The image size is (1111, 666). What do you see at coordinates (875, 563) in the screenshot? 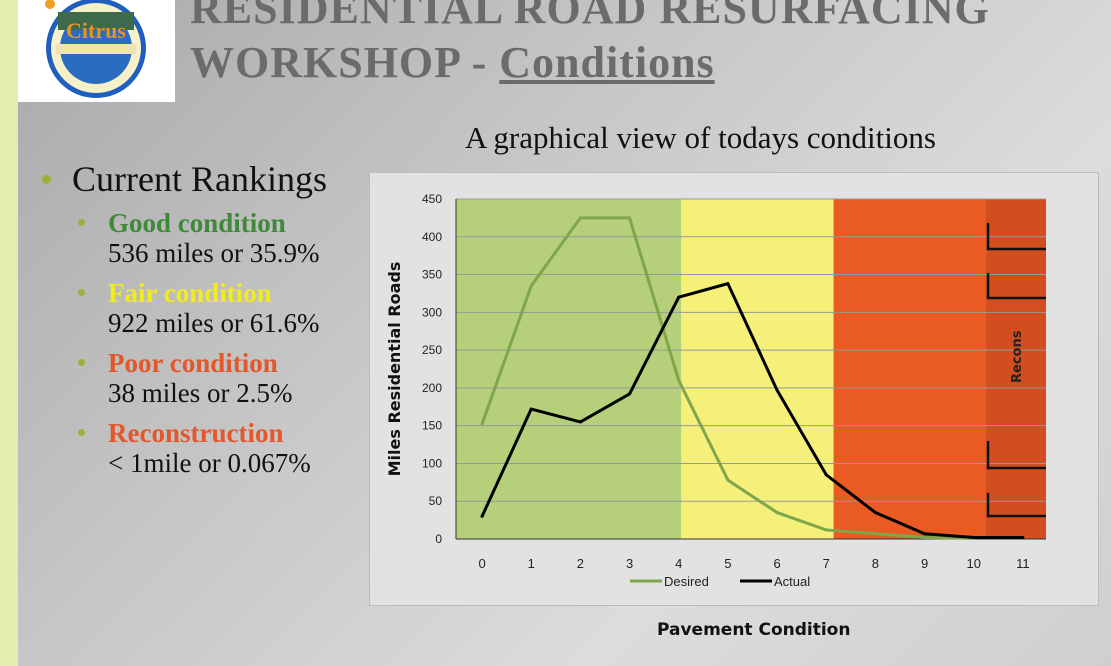
I see `x-tick-label: 8` at bounding box center [875, 563].